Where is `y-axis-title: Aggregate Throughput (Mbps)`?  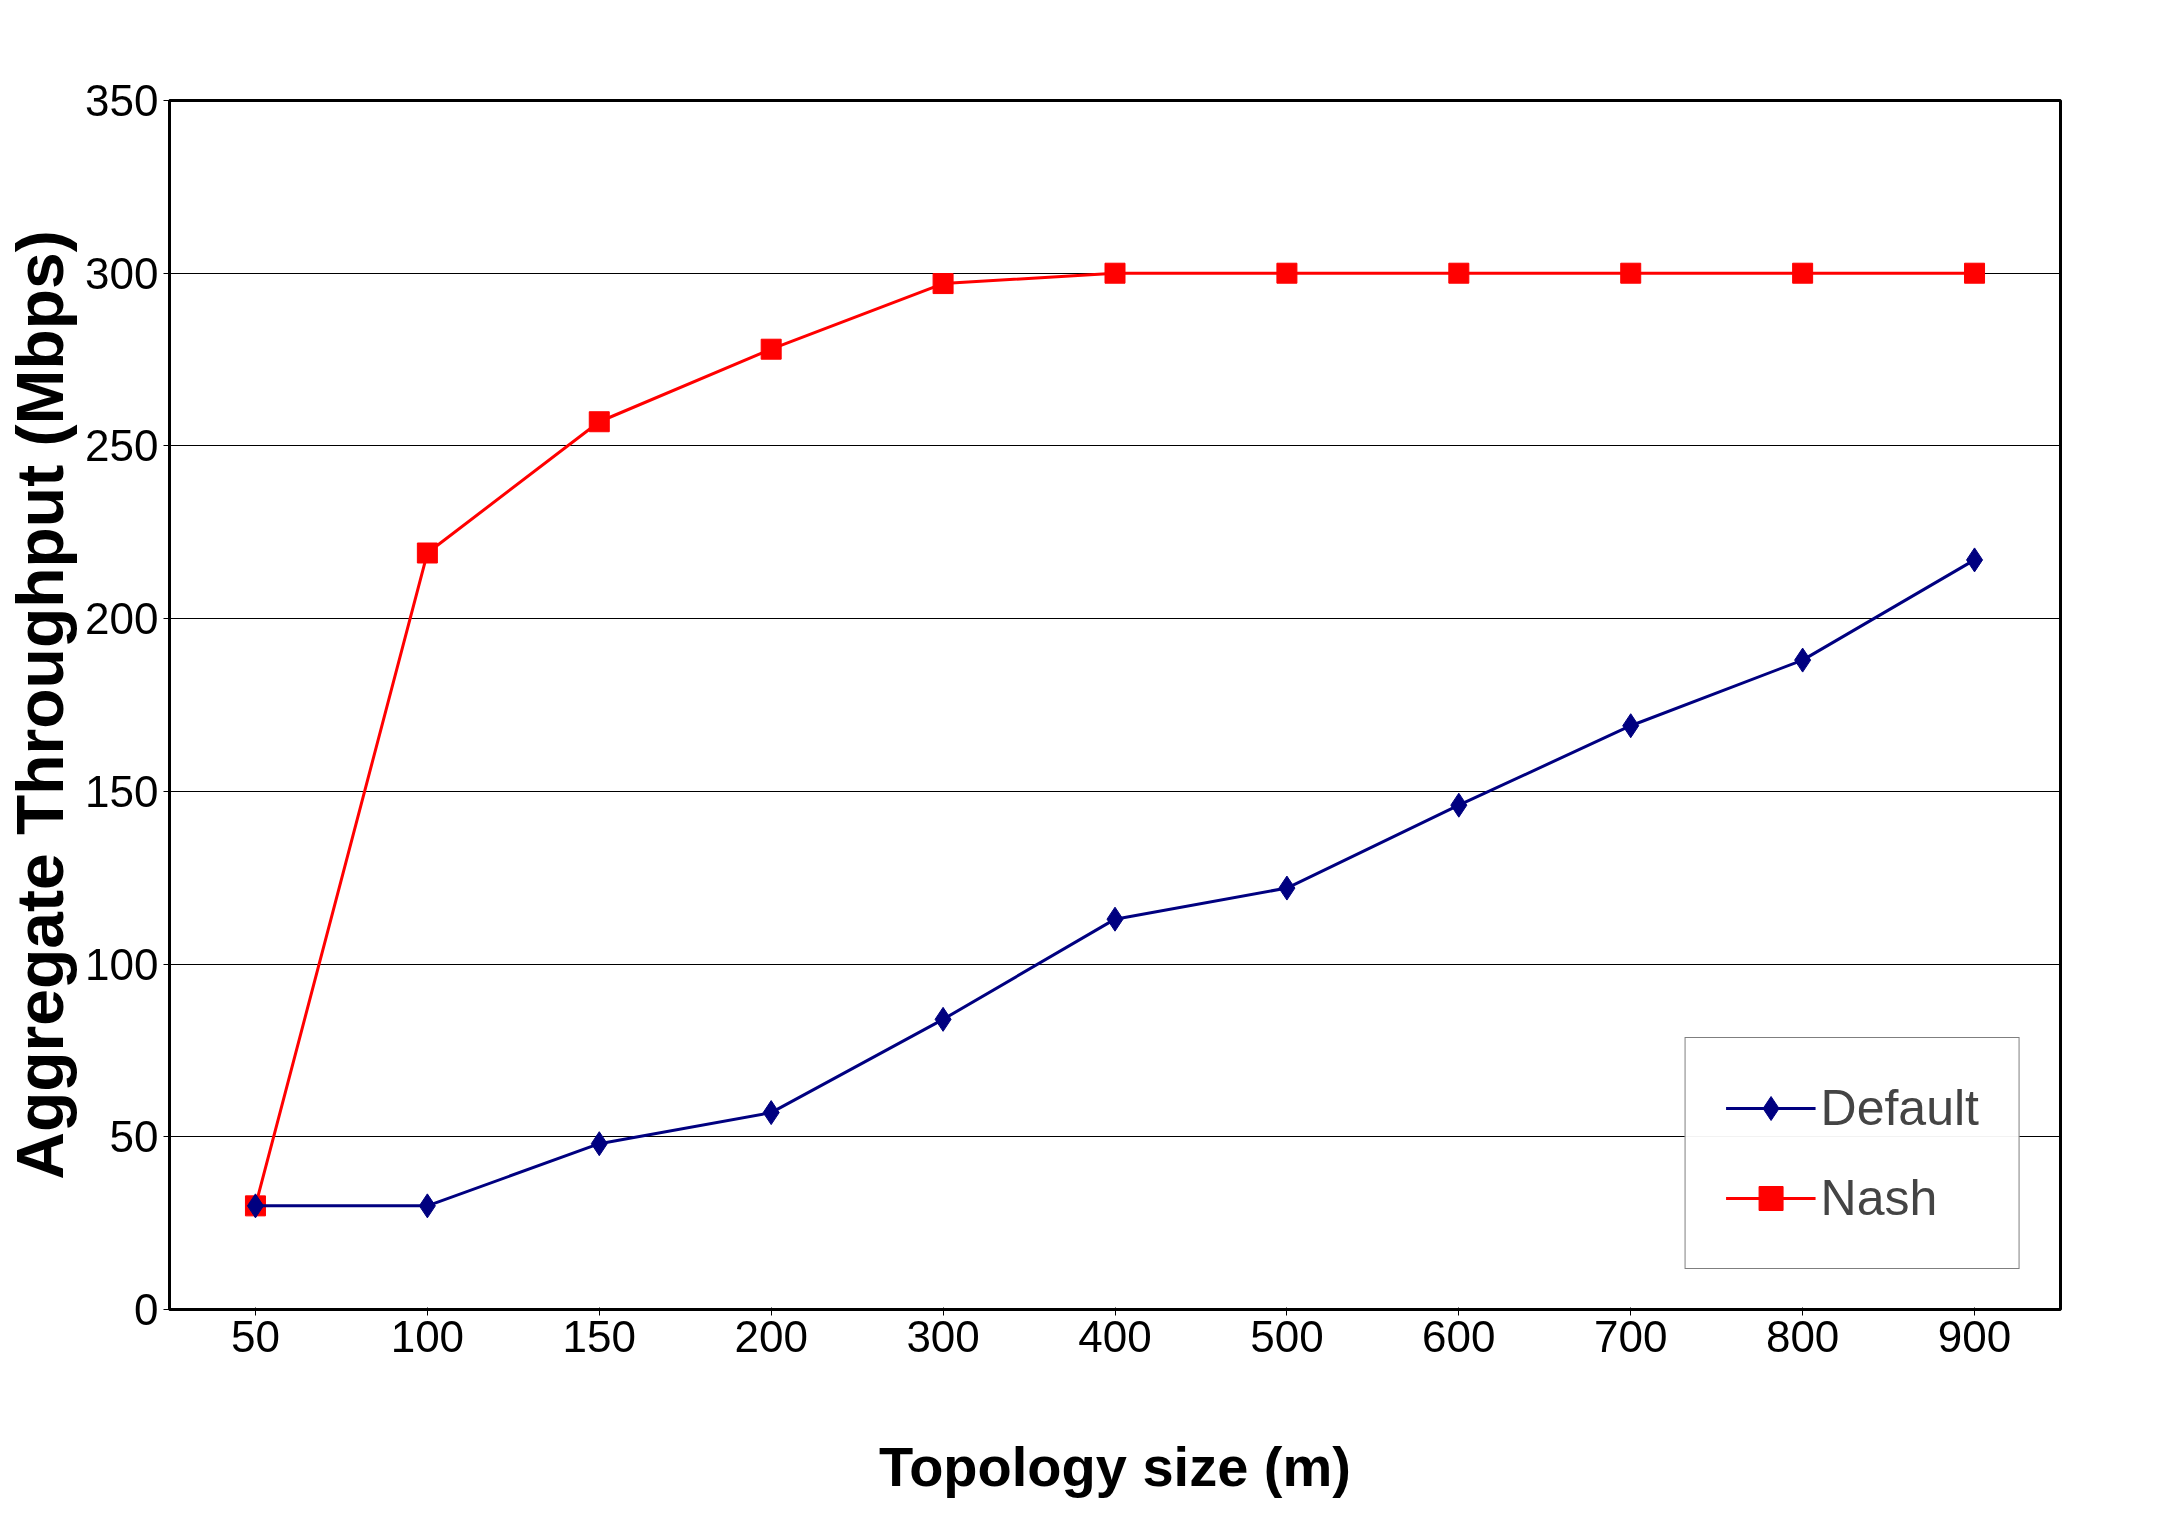
y-axis-title: Aggregate Throughput (Mbps) is located at coordinates (40, 705).